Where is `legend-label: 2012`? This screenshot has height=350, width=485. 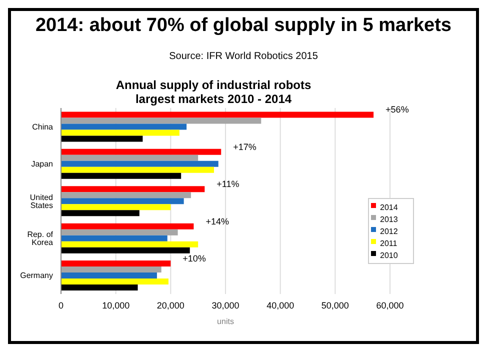 legend-label: 2012 is located at coordinates (389, 231).